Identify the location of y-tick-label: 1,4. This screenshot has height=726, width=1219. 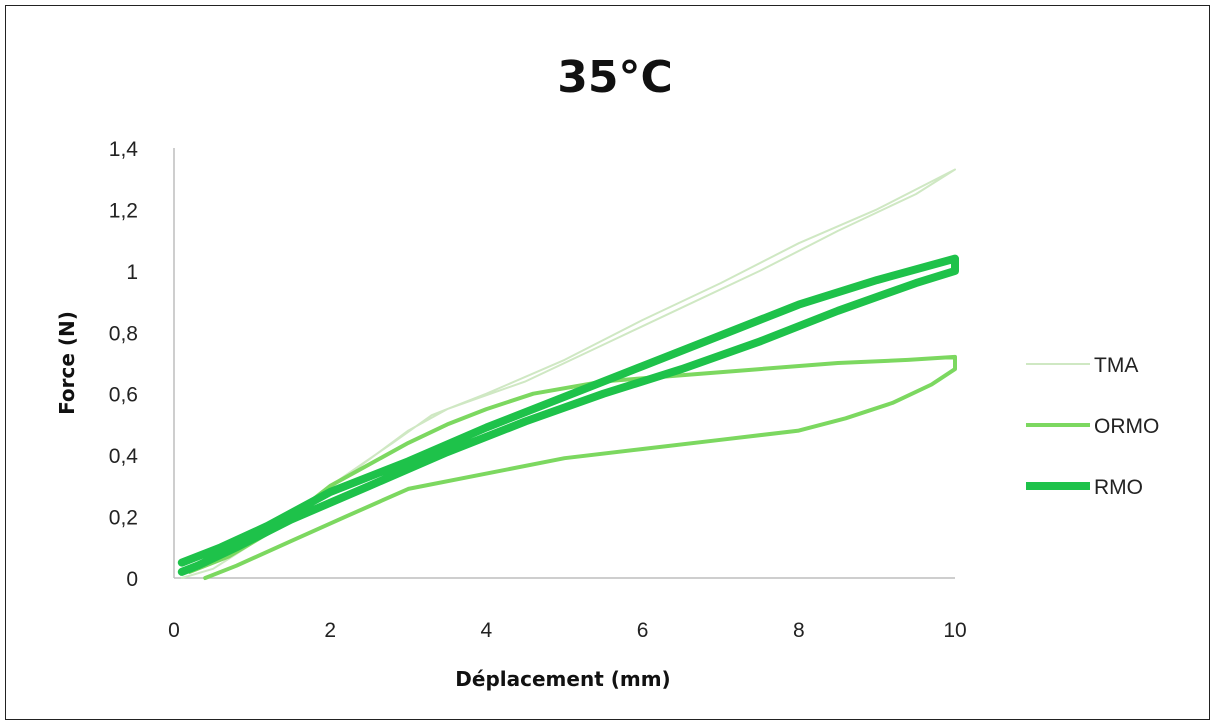
(124, 149).